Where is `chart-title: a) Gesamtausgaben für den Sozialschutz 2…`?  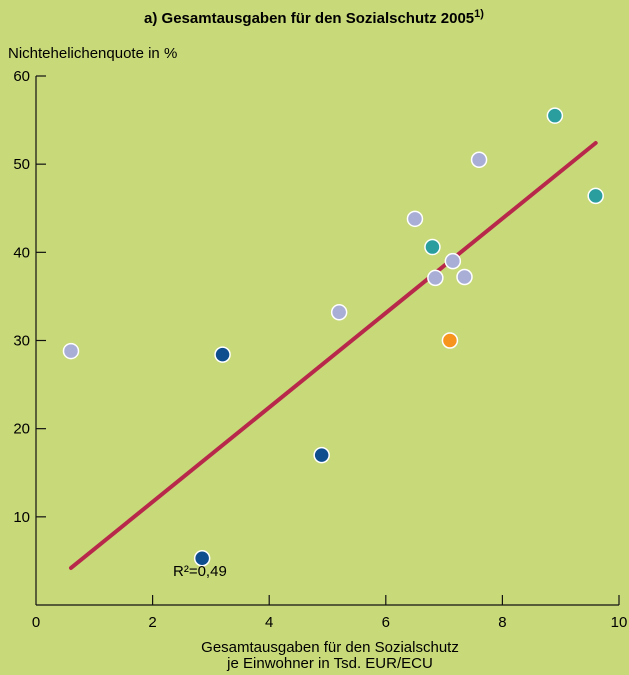
chart-title: a) Gesamtausgaben für den Sozialschutz 2… is located at coordinates (314, 17).